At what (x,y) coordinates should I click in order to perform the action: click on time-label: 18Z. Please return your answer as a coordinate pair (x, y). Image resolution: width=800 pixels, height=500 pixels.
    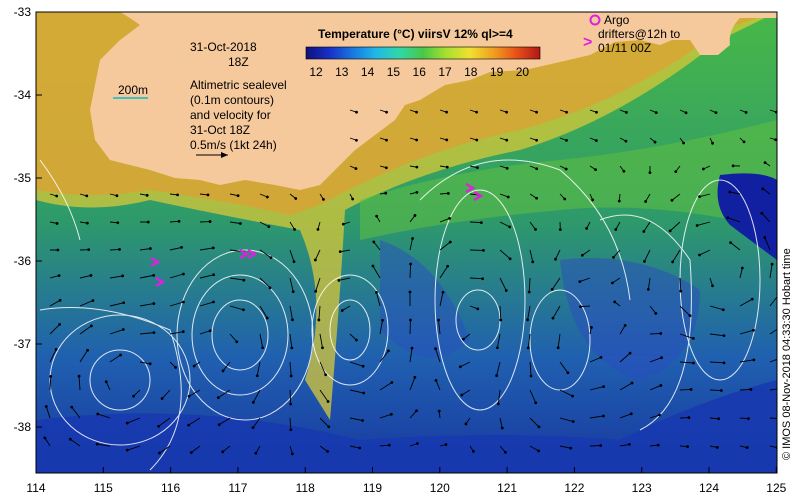
    Looking at the image, I should click on (238, 62).